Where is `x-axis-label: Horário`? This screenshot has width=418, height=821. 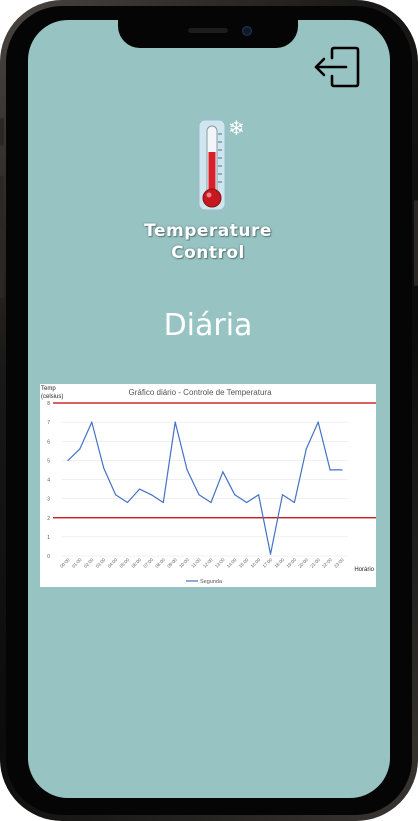
x-axis-label: Horário is located at coordinates (364, 570).